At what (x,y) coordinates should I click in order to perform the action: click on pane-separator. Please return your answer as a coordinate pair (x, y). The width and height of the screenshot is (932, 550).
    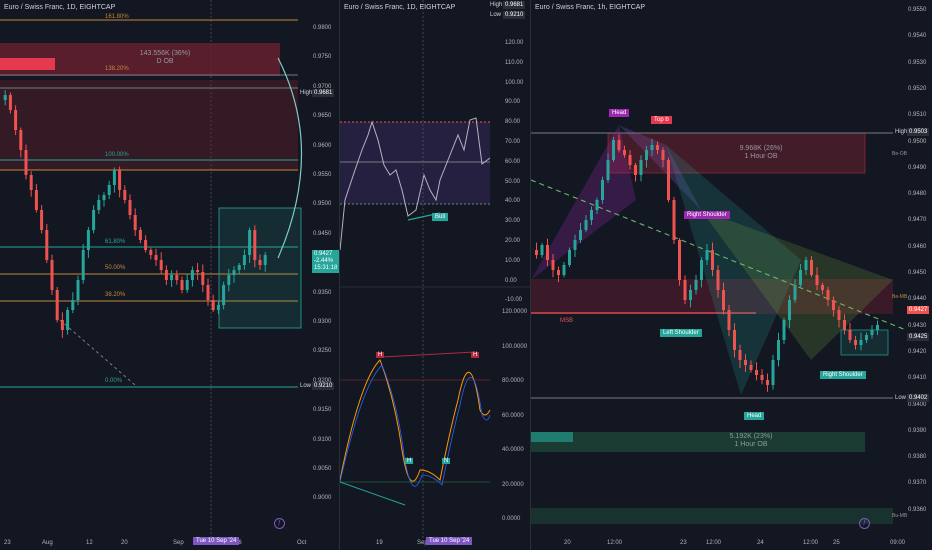
    Looking at the image, I should click on (339, 275).